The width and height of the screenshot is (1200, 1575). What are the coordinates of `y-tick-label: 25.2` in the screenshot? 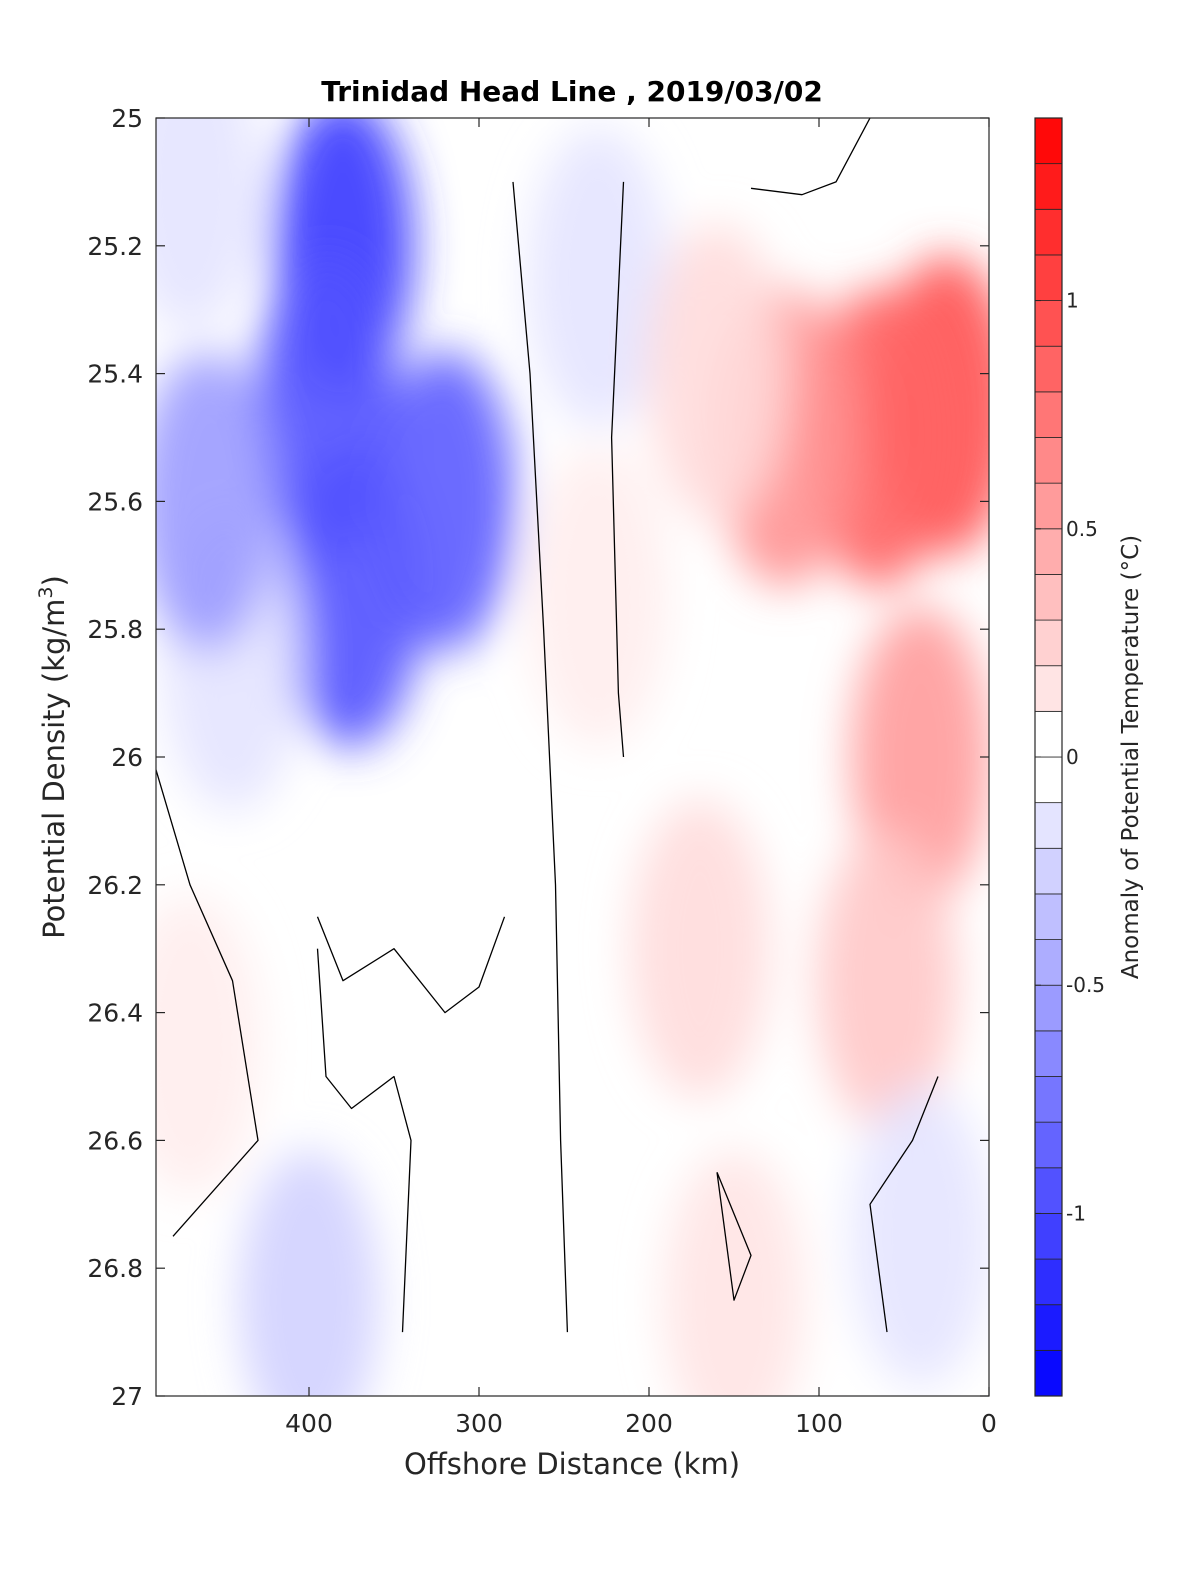 It's located at (115, 246).